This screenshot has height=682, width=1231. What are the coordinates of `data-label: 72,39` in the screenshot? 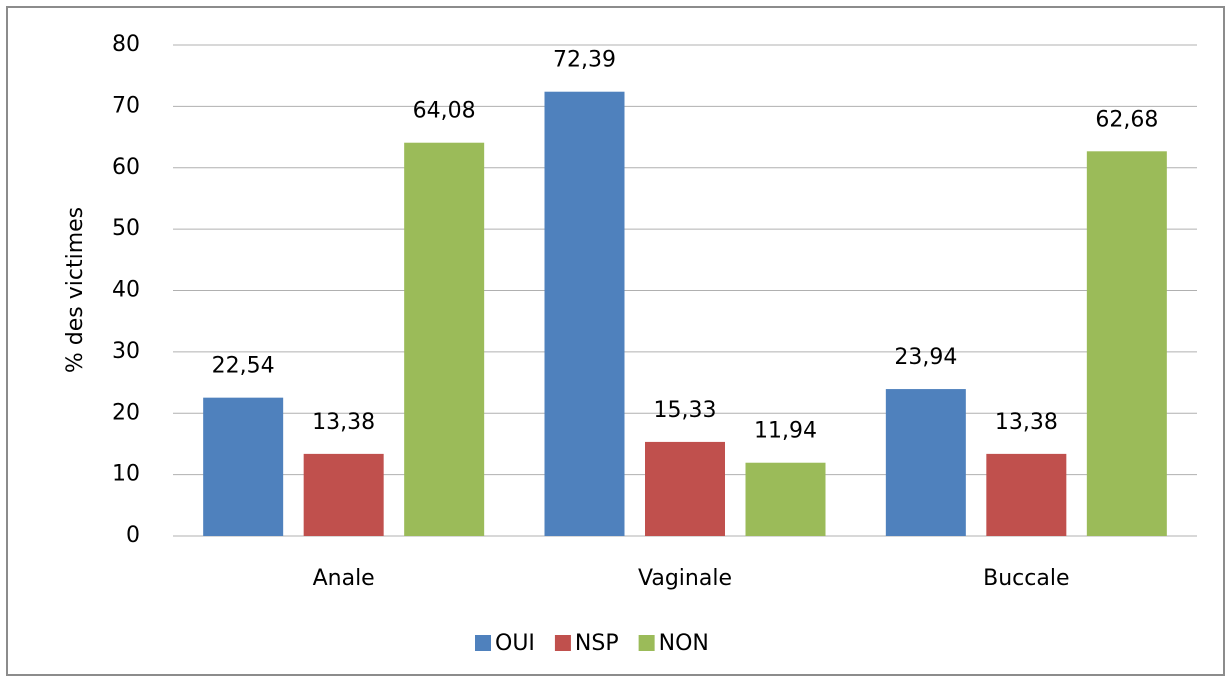 It's located at (584, 60).